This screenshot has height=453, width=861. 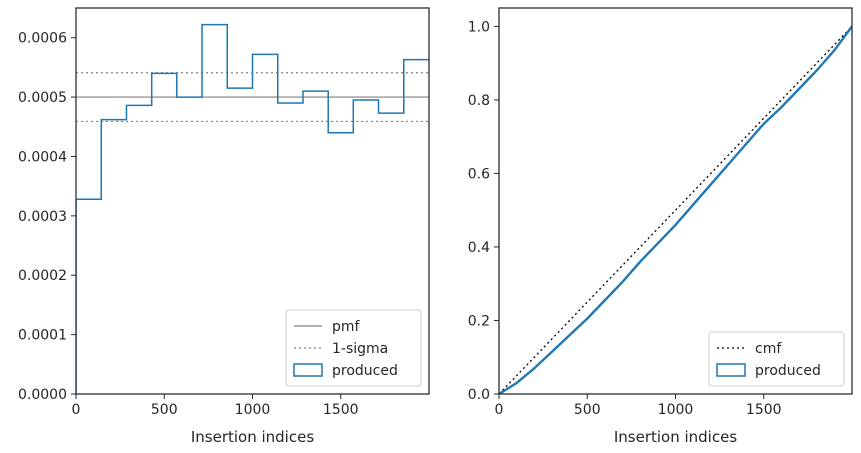 I want to click on legend: cmf produced, so click(x=776, y=359).